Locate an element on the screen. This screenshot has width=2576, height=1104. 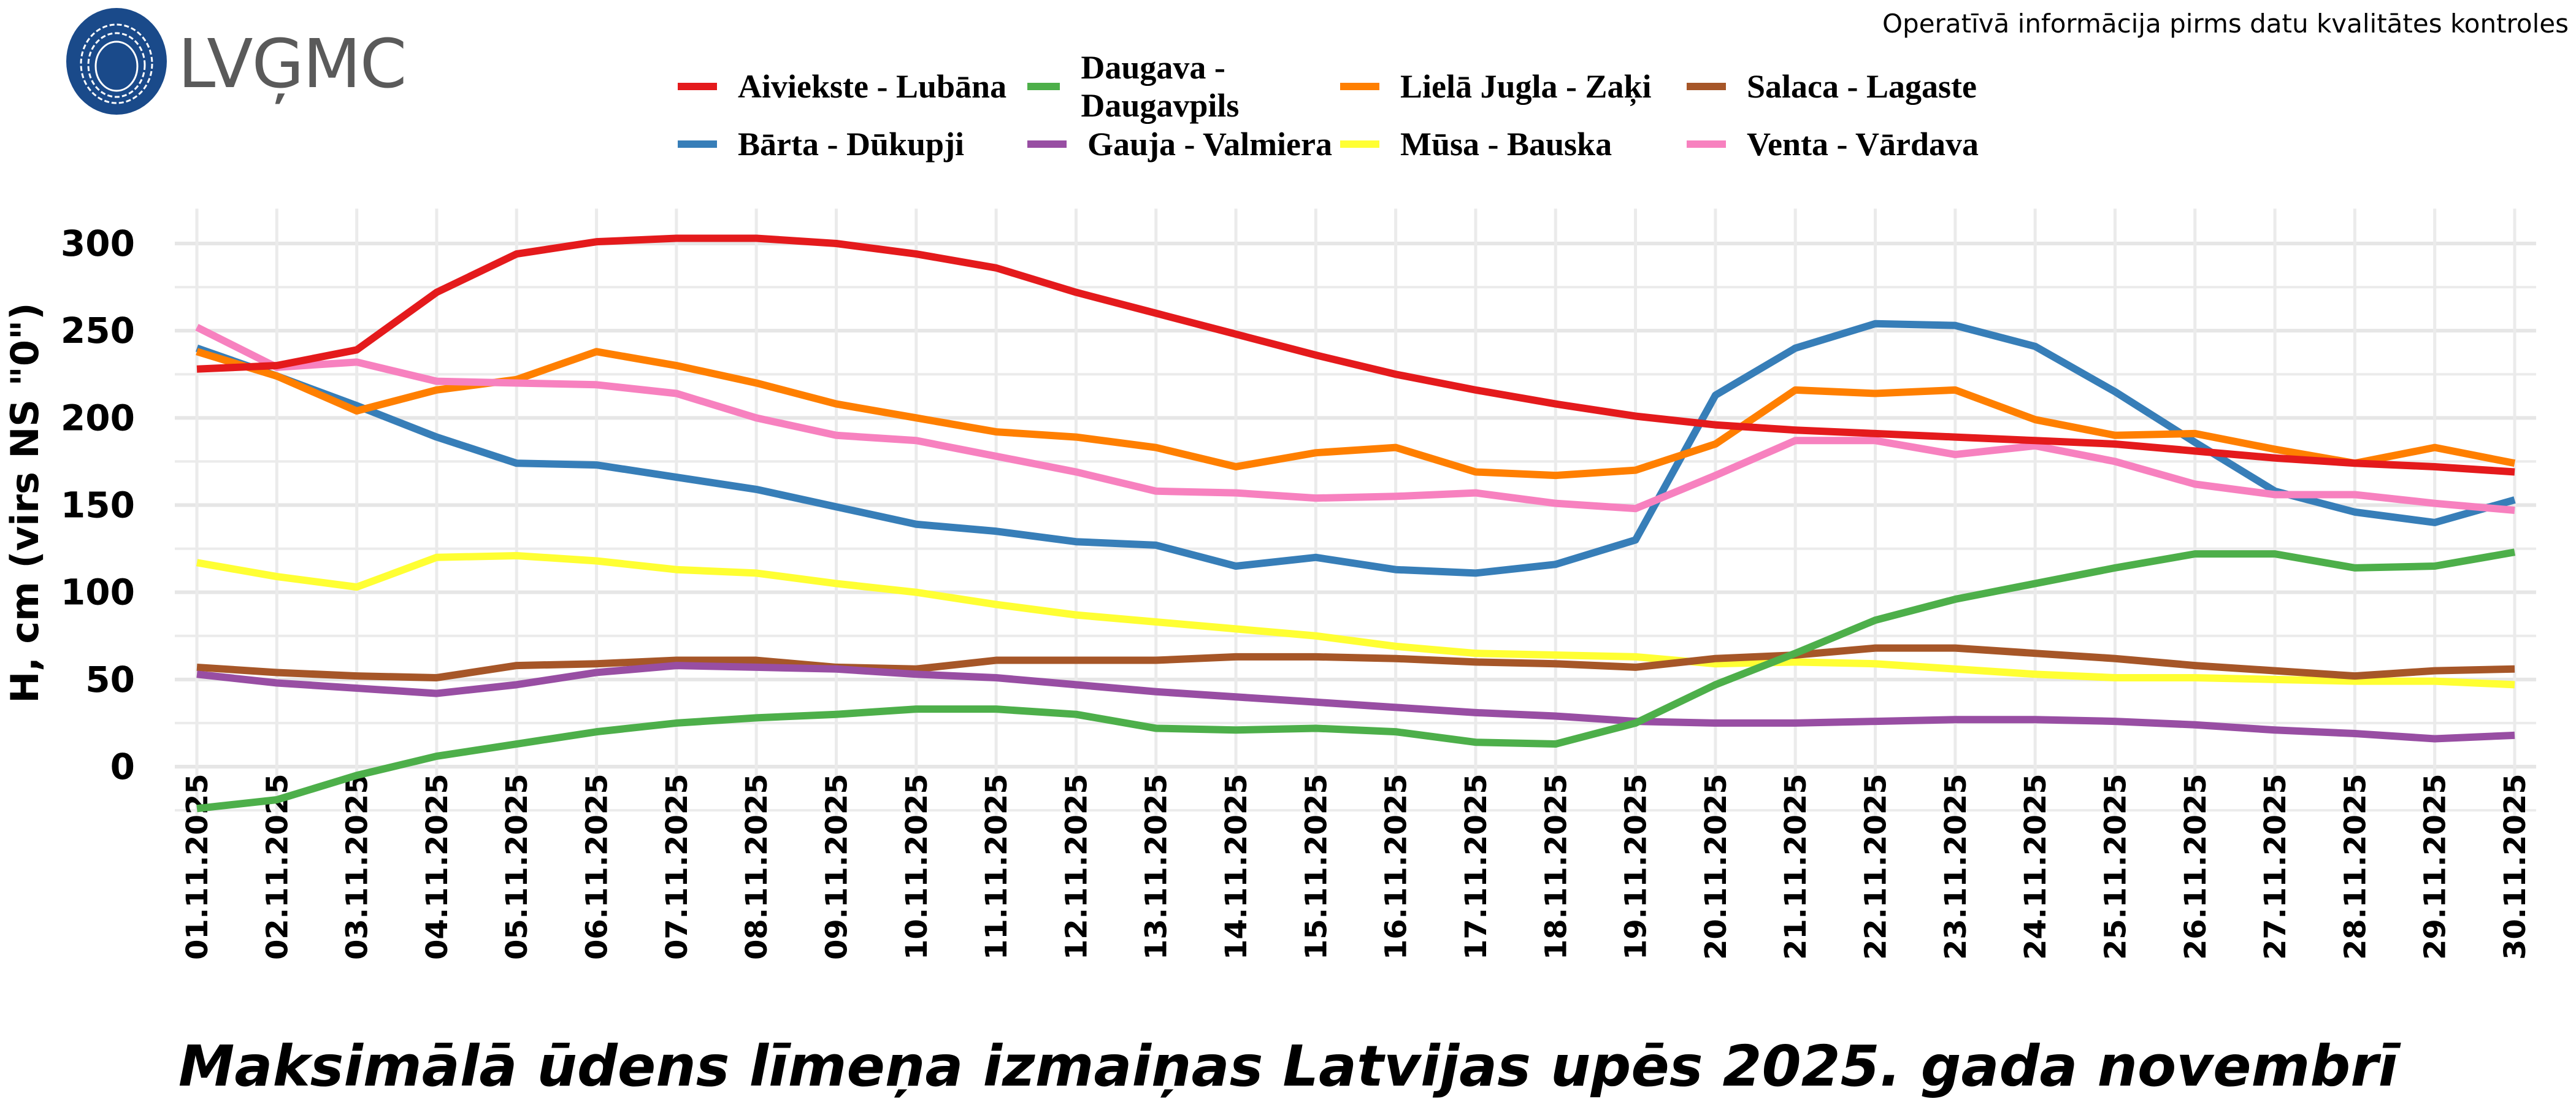
x-tick-label: 30.11.2025 is located at coordinates (2515, 866).